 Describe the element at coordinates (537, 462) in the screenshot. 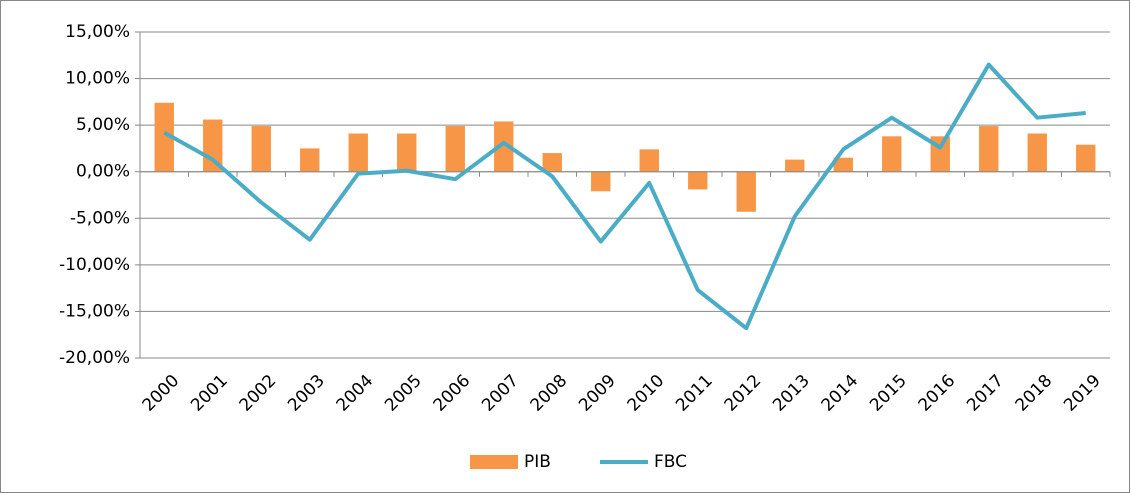

I see `legend-label: PIB` at that location.